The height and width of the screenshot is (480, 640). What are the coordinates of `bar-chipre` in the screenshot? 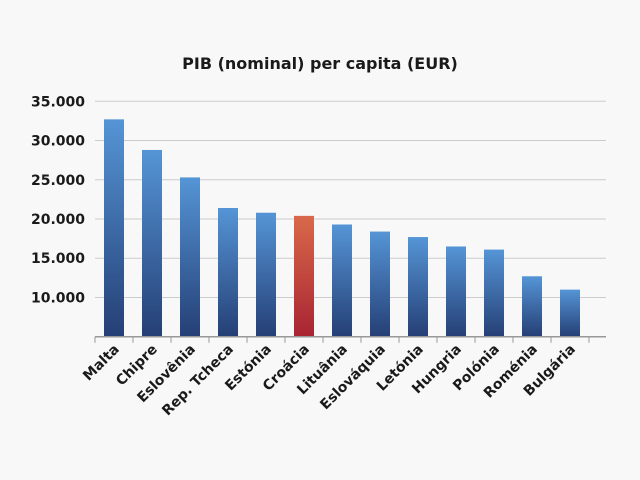 It's located at (152, 243).